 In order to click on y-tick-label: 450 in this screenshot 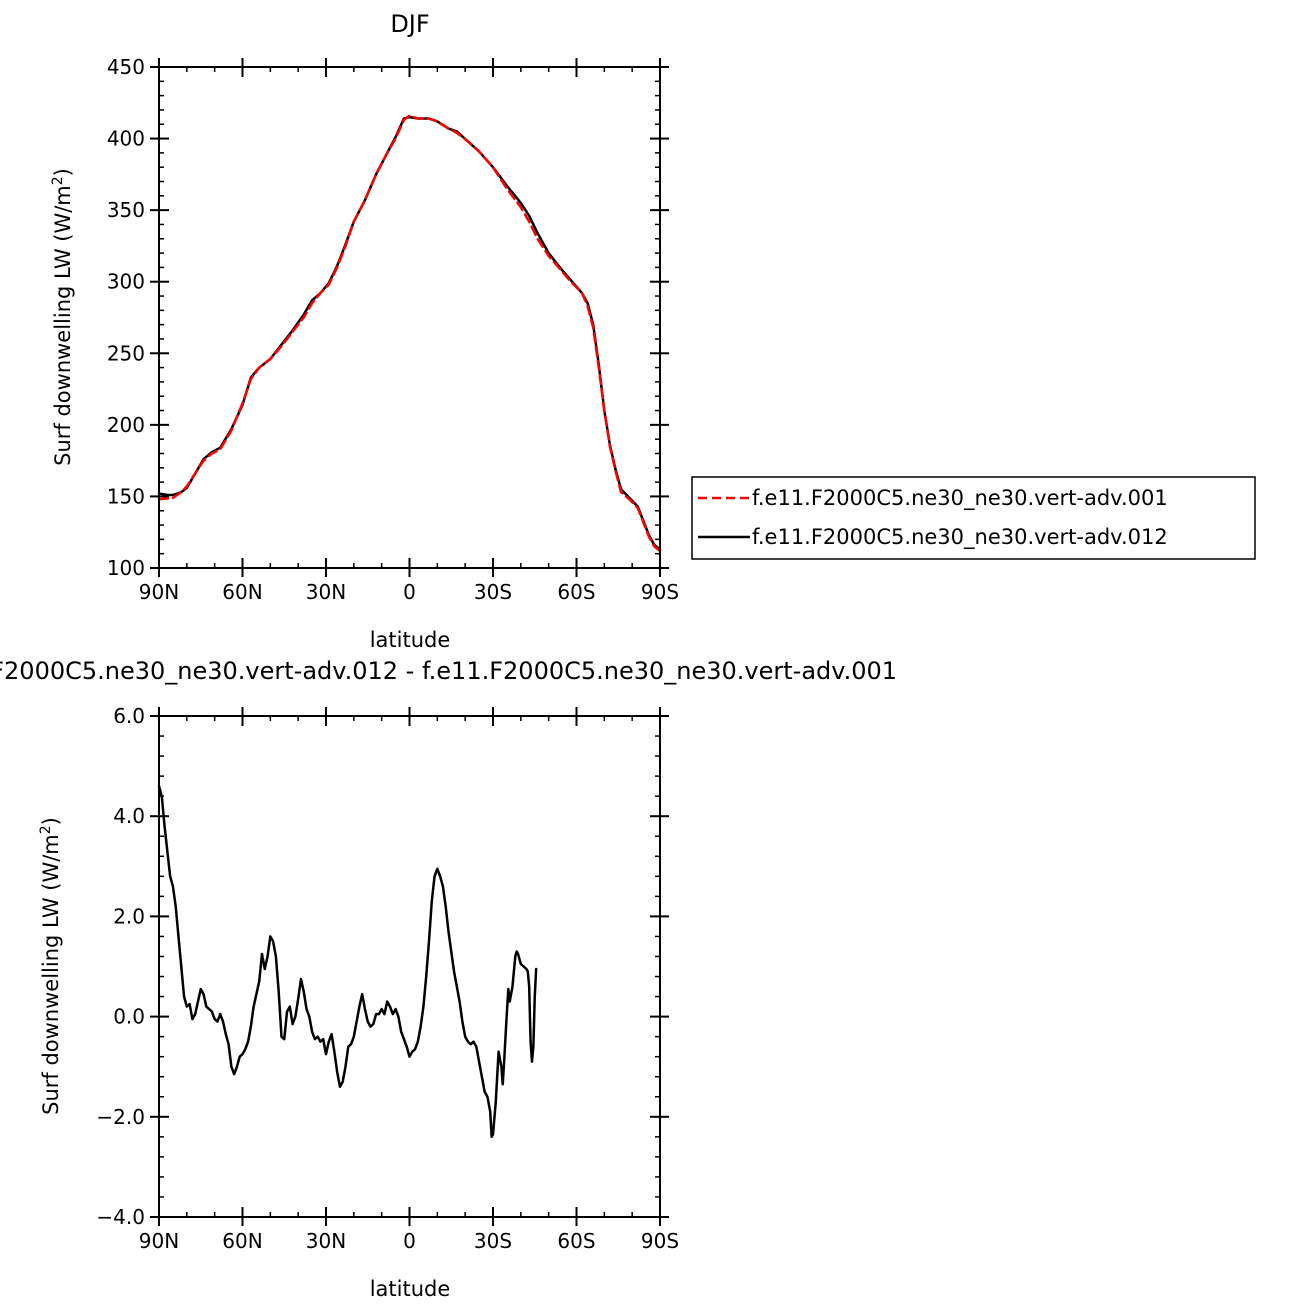, I will do `click(126, 67)`.